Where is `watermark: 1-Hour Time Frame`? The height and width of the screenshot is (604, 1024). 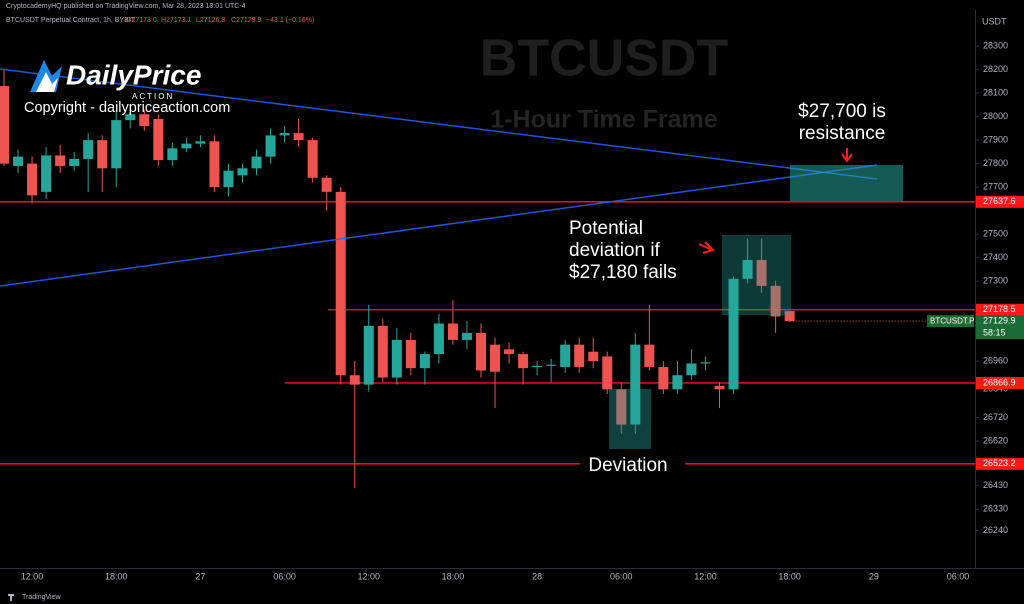 watermark: 1-Hour Time Frame is located at coordinates (603, 120).